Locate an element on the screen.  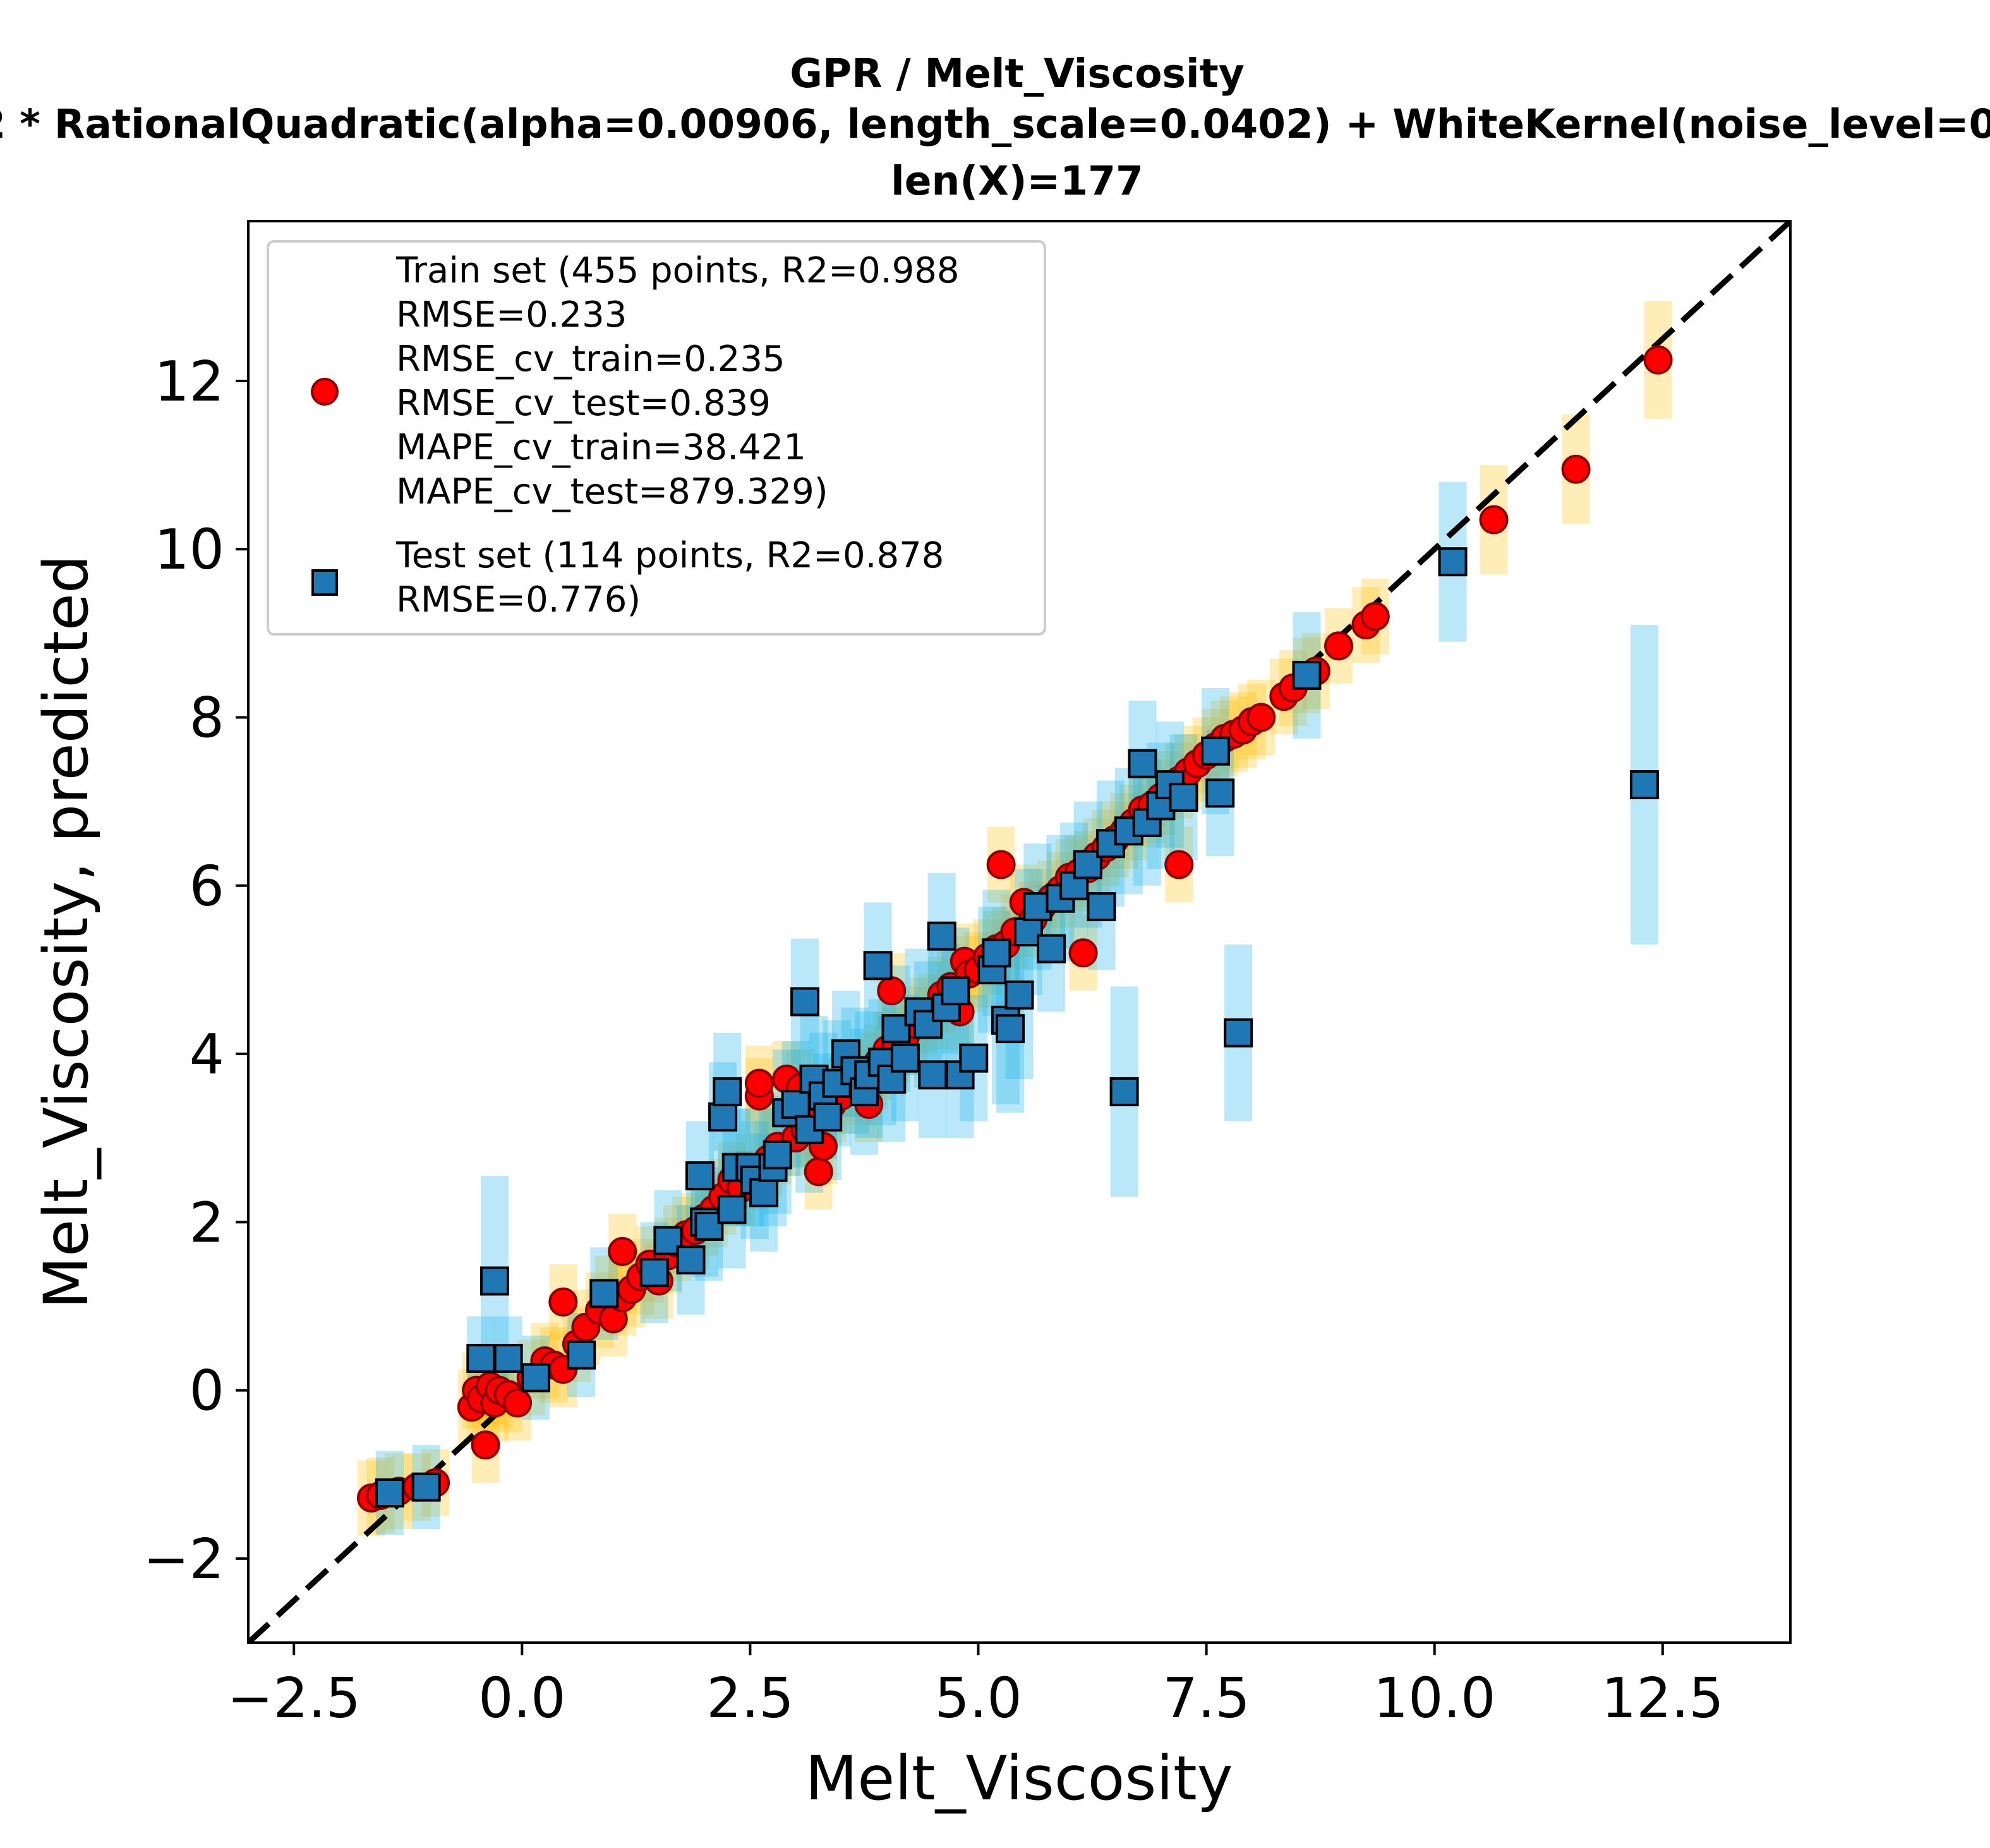
y-tick-label: 6 is located at coordinates (207, 886).